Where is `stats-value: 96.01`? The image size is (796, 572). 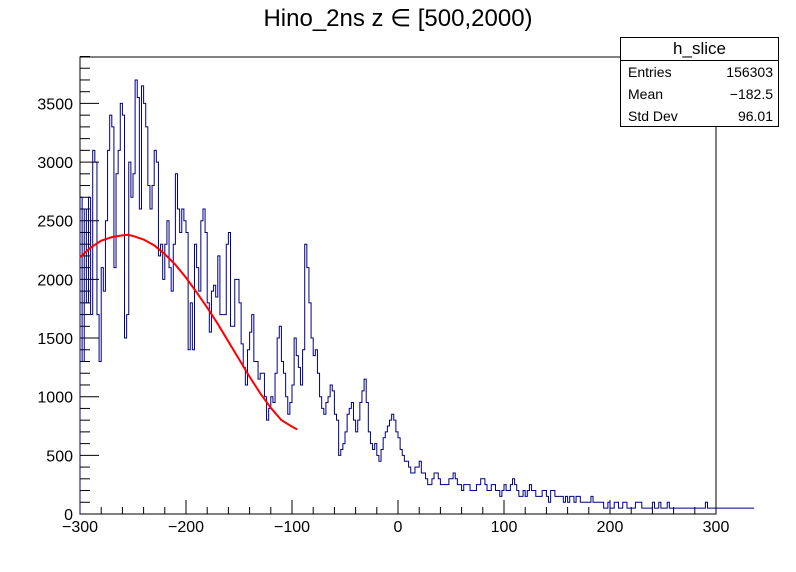
stats-value: 96.01 is located at coordinates (755, 116).